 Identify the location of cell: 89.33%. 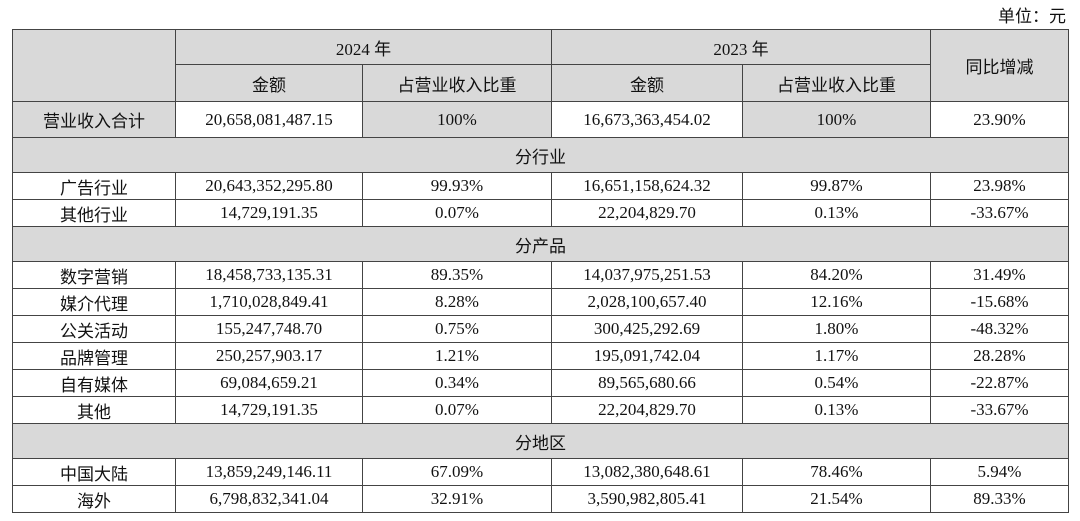
(999, 499).